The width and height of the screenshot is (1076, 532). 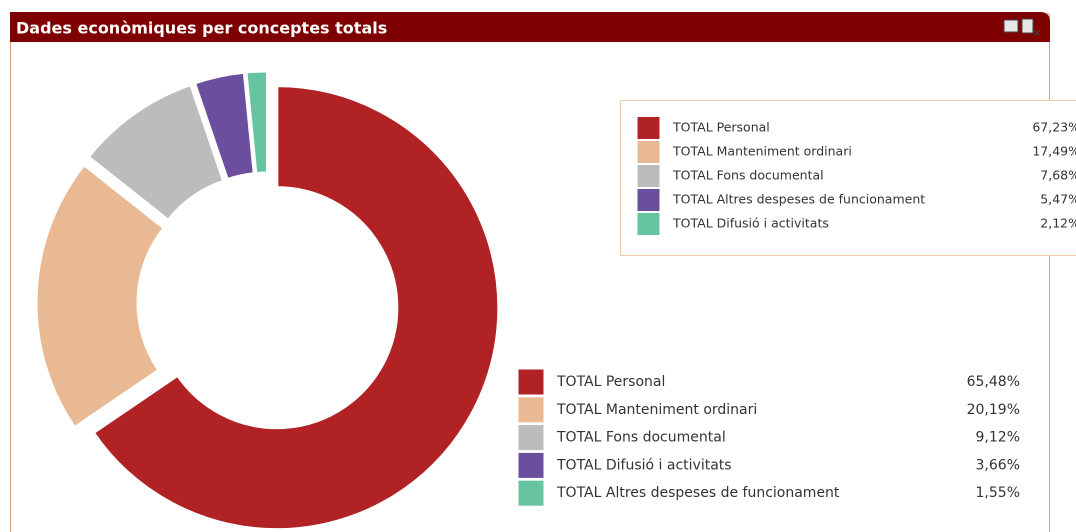 What do you see at coordinates (993, 410) in the screenshot?
I see `legend-value: 20,19%` at bounding box center [993, 410].